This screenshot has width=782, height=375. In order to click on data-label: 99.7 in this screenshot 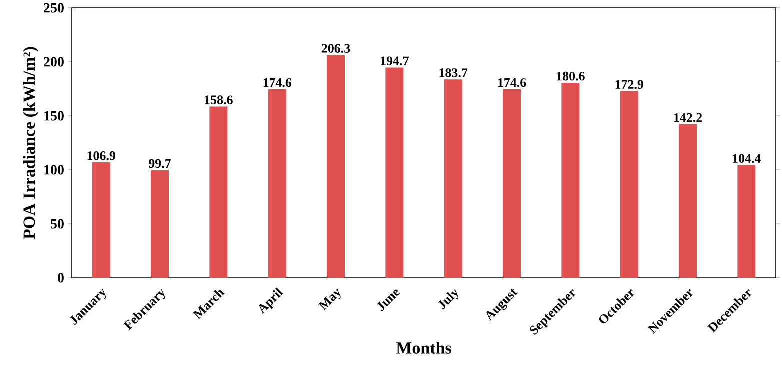, I will do `click(160, 163)`.